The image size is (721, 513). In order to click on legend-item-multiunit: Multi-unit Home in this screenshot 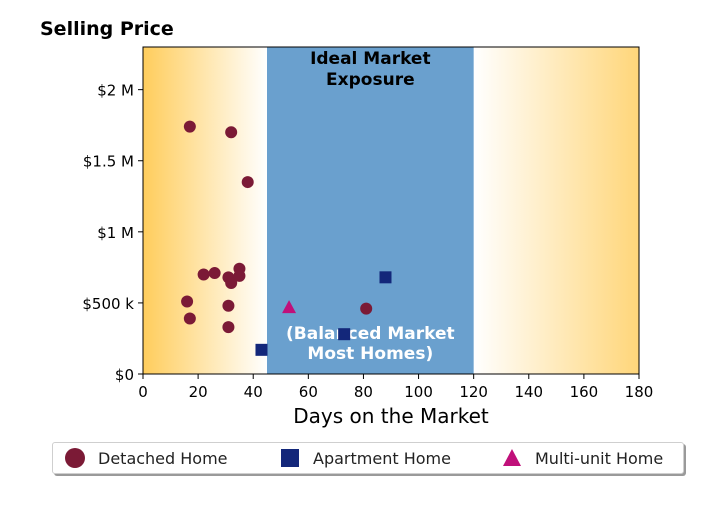, I will do `click(582, 458)`.